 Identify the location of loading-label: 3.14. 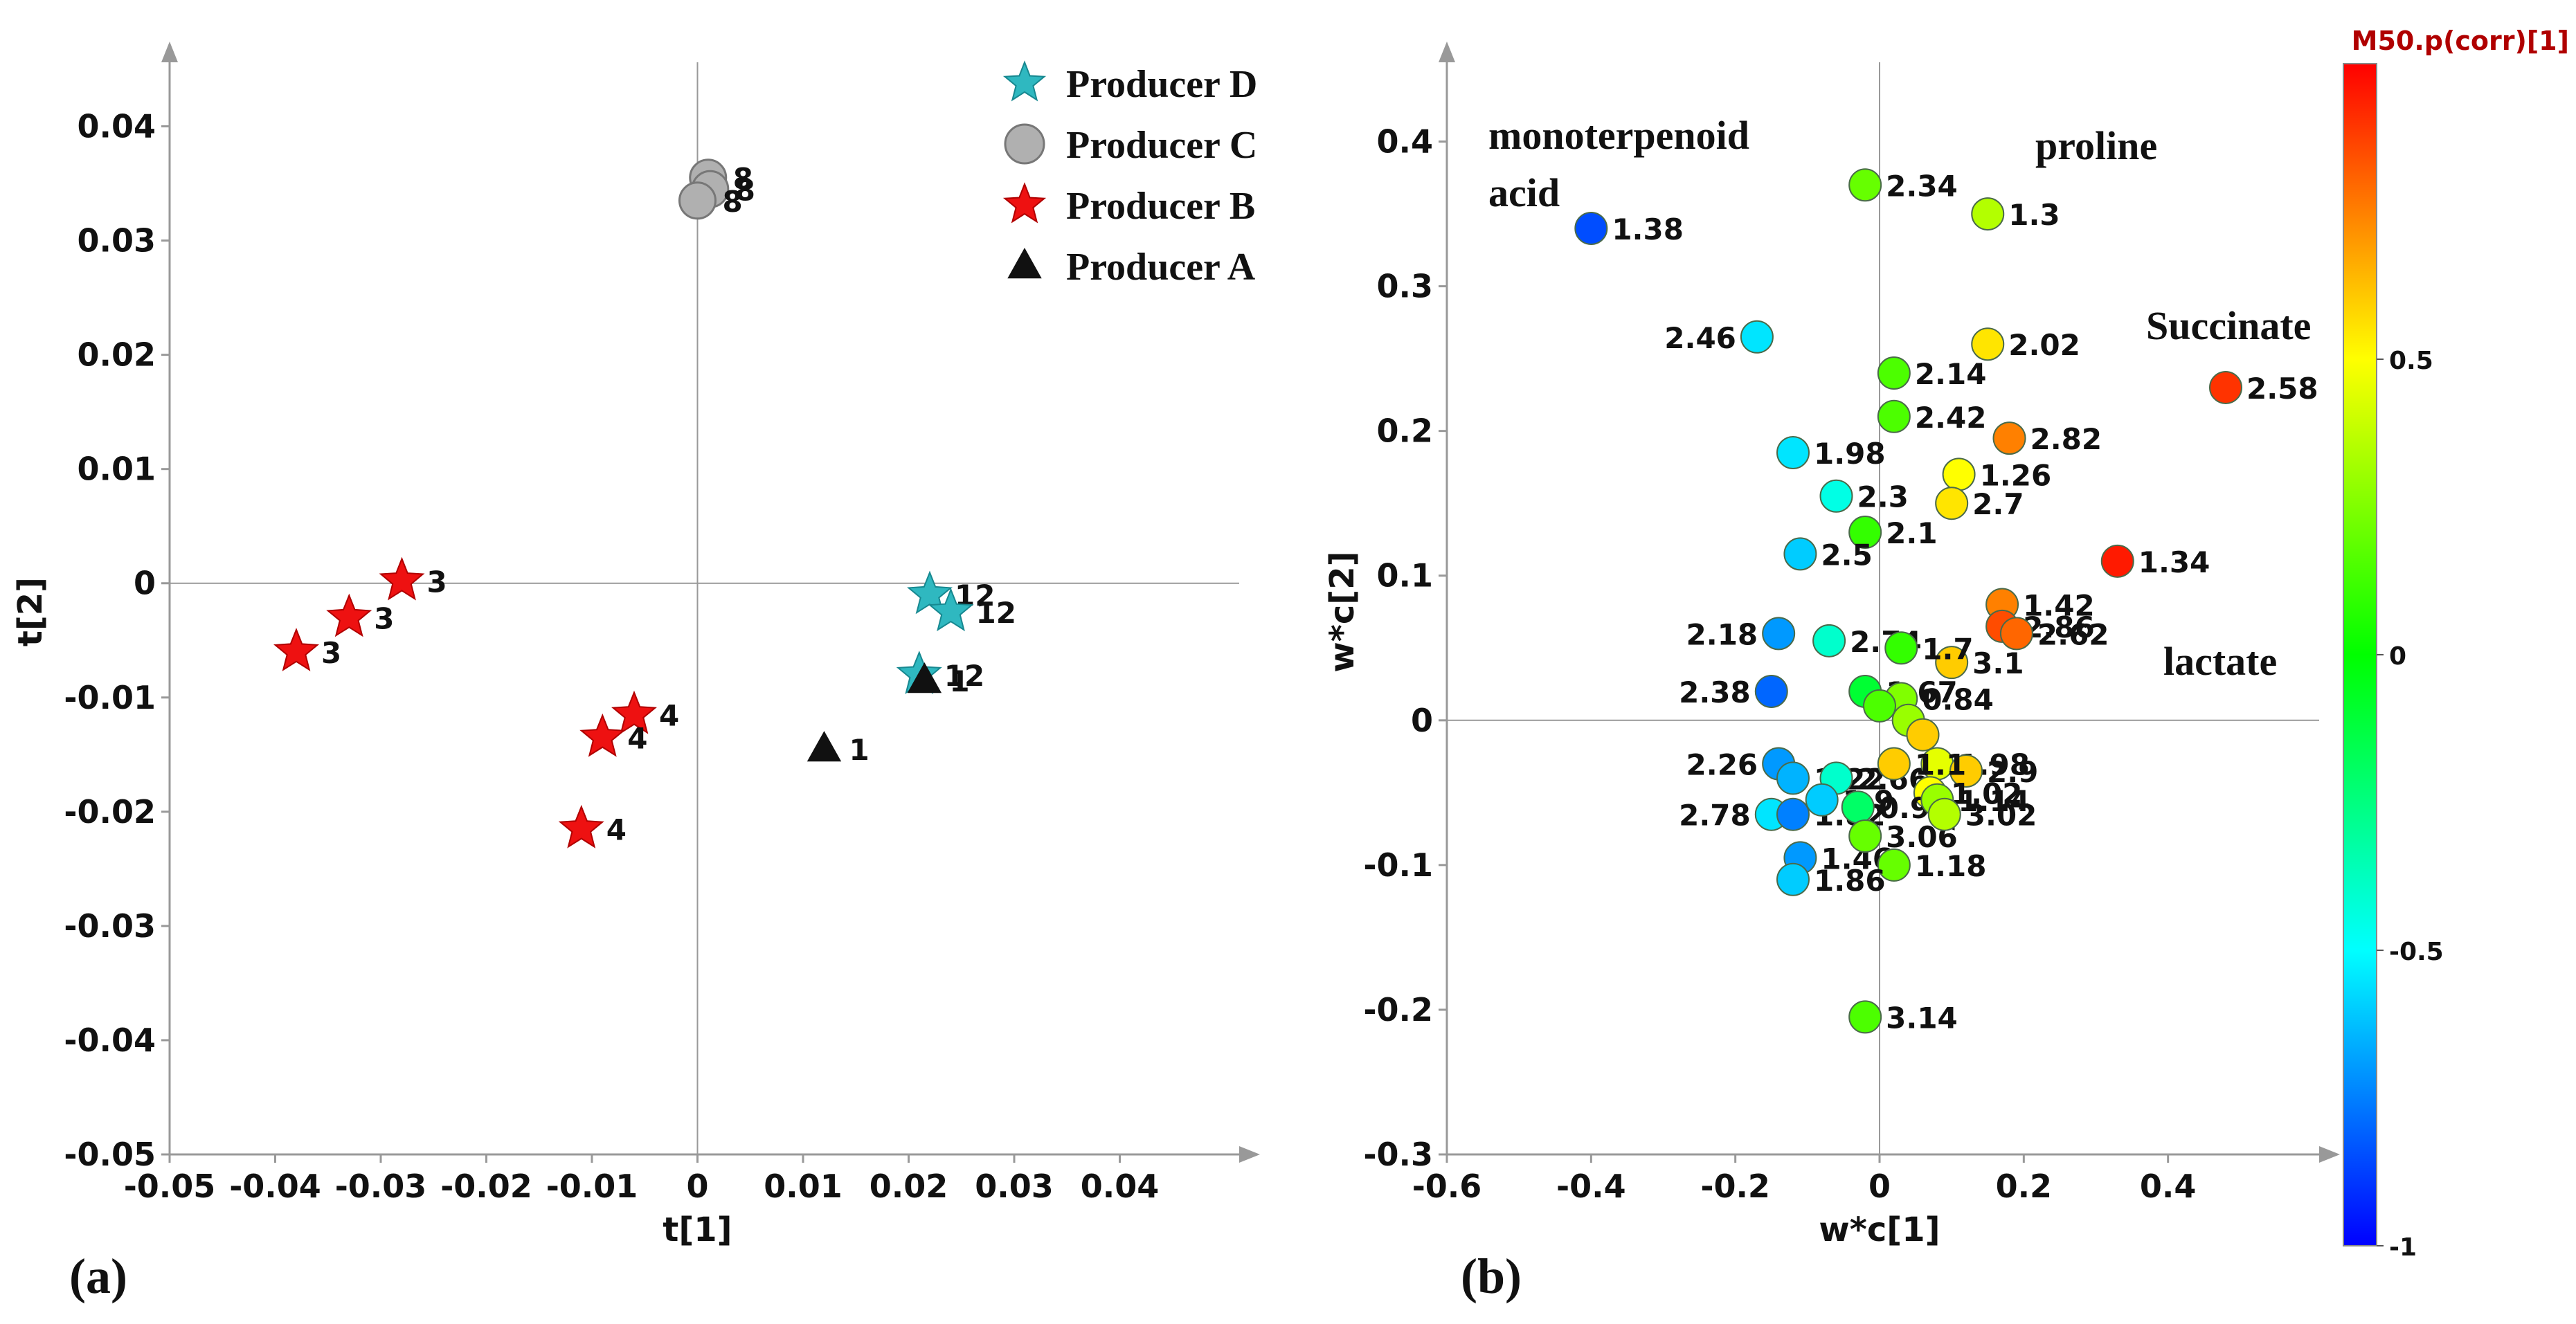
(1922, 1018).